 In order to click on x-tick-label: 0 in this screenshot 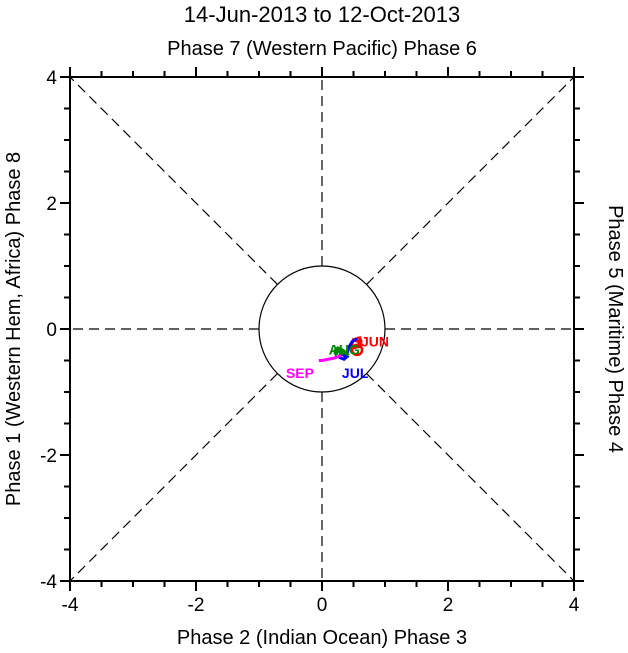, I will do `click(322, 605)`.